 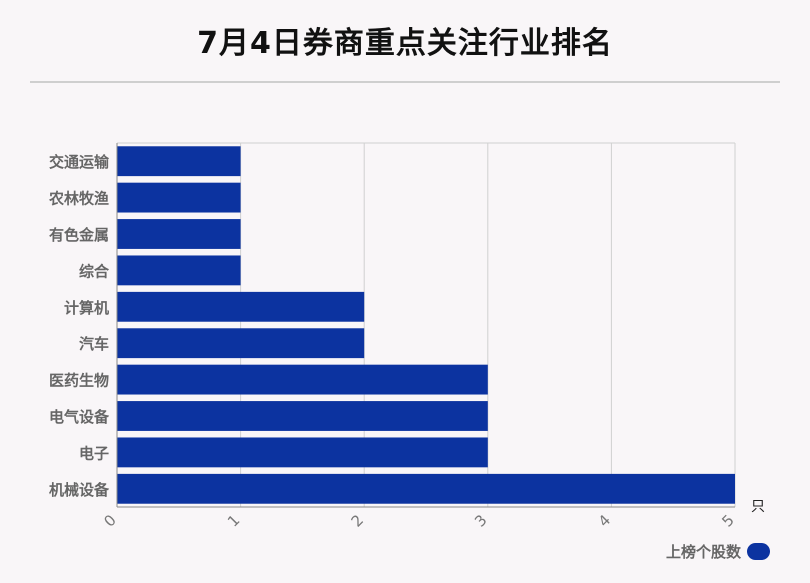 What do you see at coordinates (78, 199) in the screenshot?
I see `category-label: 农林牧渔` at bounding box center [78, 199].